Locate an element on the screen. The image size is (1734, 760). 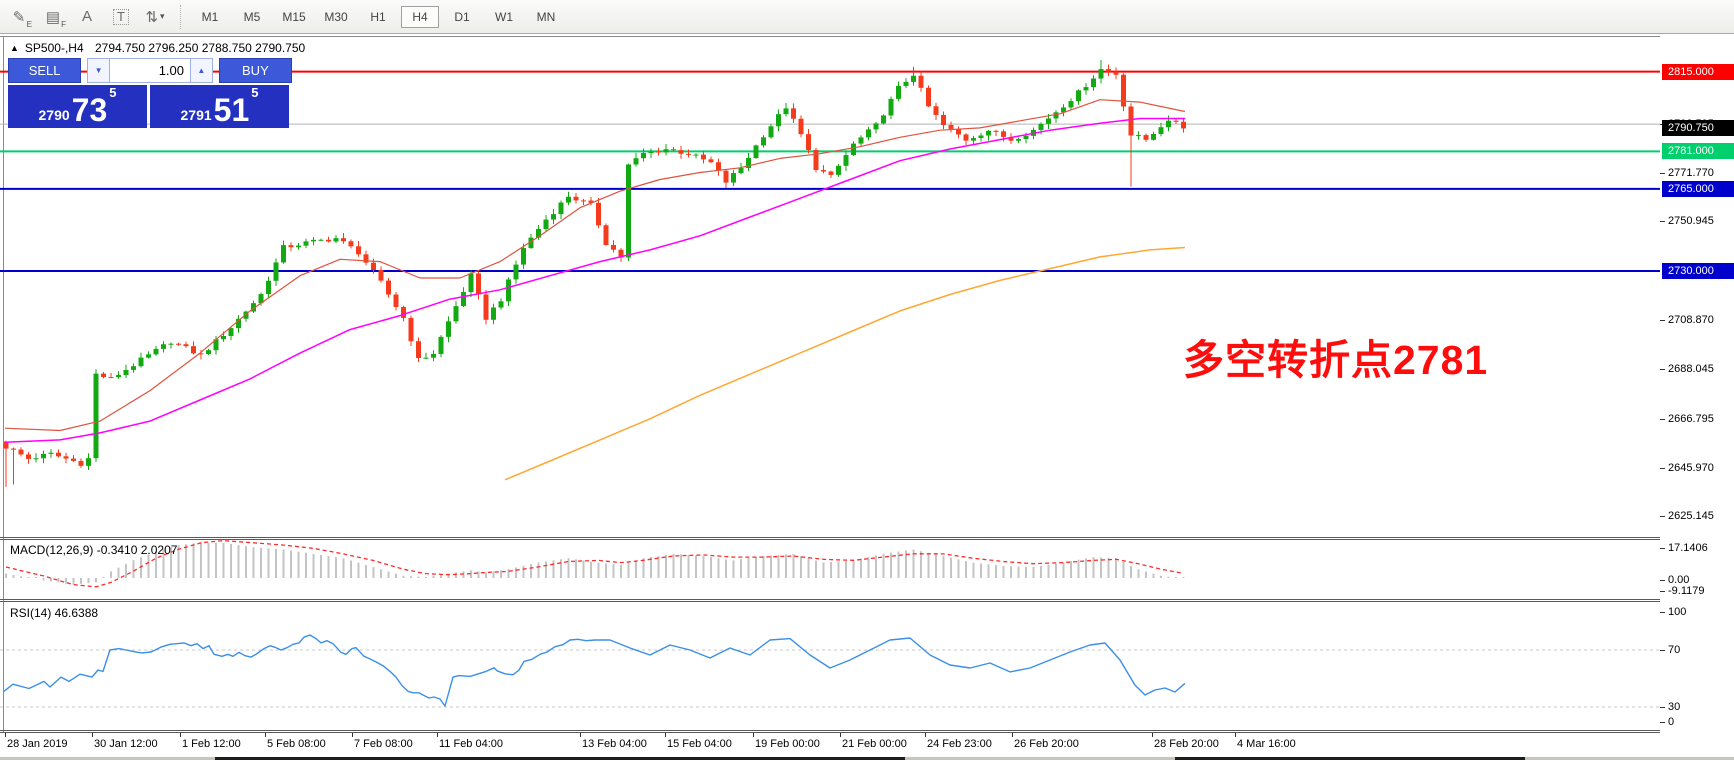
timeframe-w1: W1 is located at coordinates (504, 16).